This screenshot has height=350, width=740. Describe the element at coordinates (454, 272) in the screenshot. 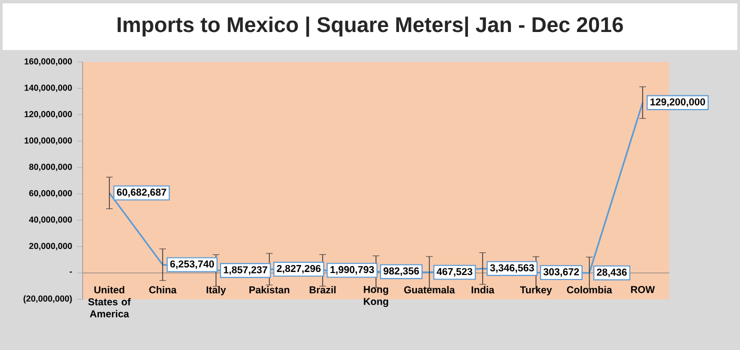

I see `data-label: 467,523` at that location.